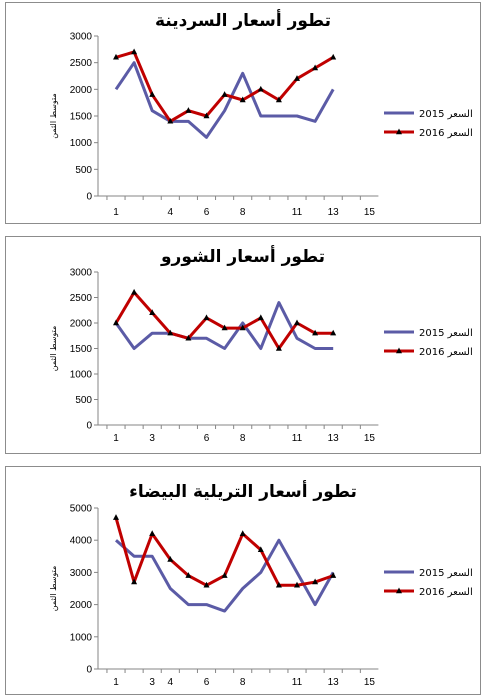  What do you see at coordinates (81, 541) in the screenshot?
I see `y-tick-label: 4000` at bounding box center [81, 541].